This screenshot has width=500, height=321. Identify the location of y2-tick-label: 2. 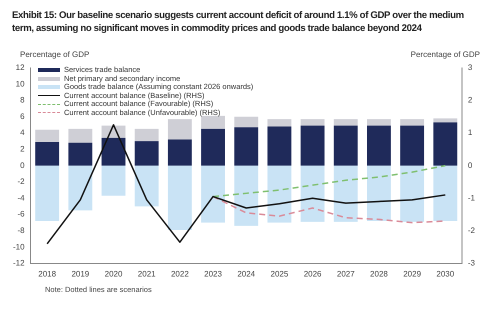
(470, 100).